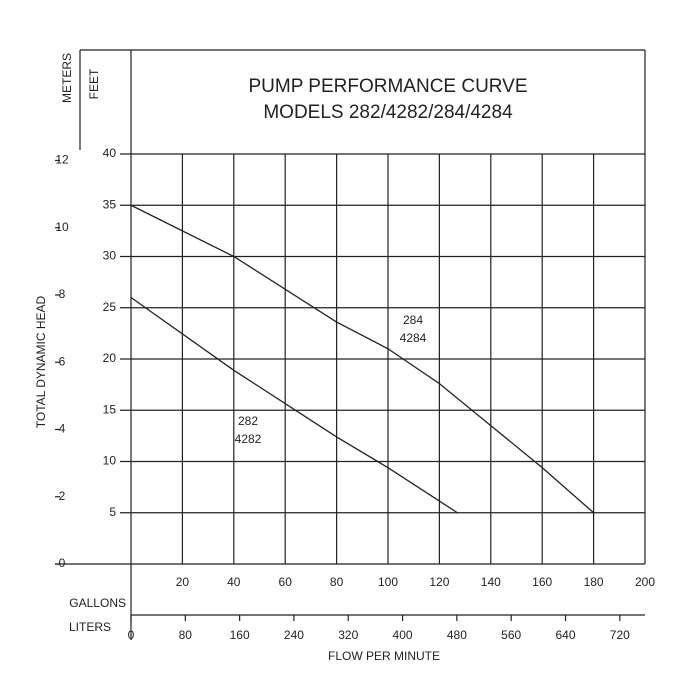 The height and width of the screenshot is (700, 700). I want to click on y-unit: FEET, so click(94, 83).